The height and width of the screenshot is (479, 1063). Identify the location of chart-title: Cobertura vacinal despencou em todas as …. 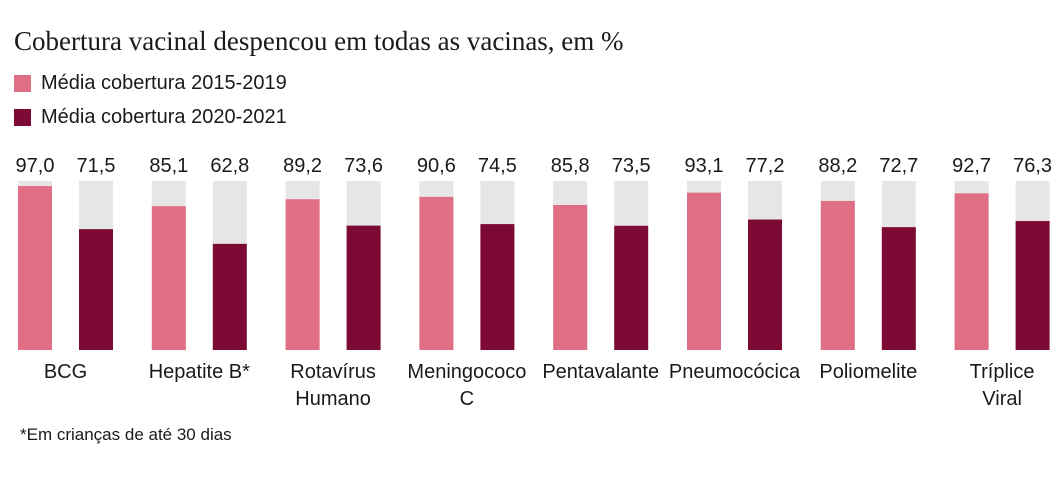
(319, 41).